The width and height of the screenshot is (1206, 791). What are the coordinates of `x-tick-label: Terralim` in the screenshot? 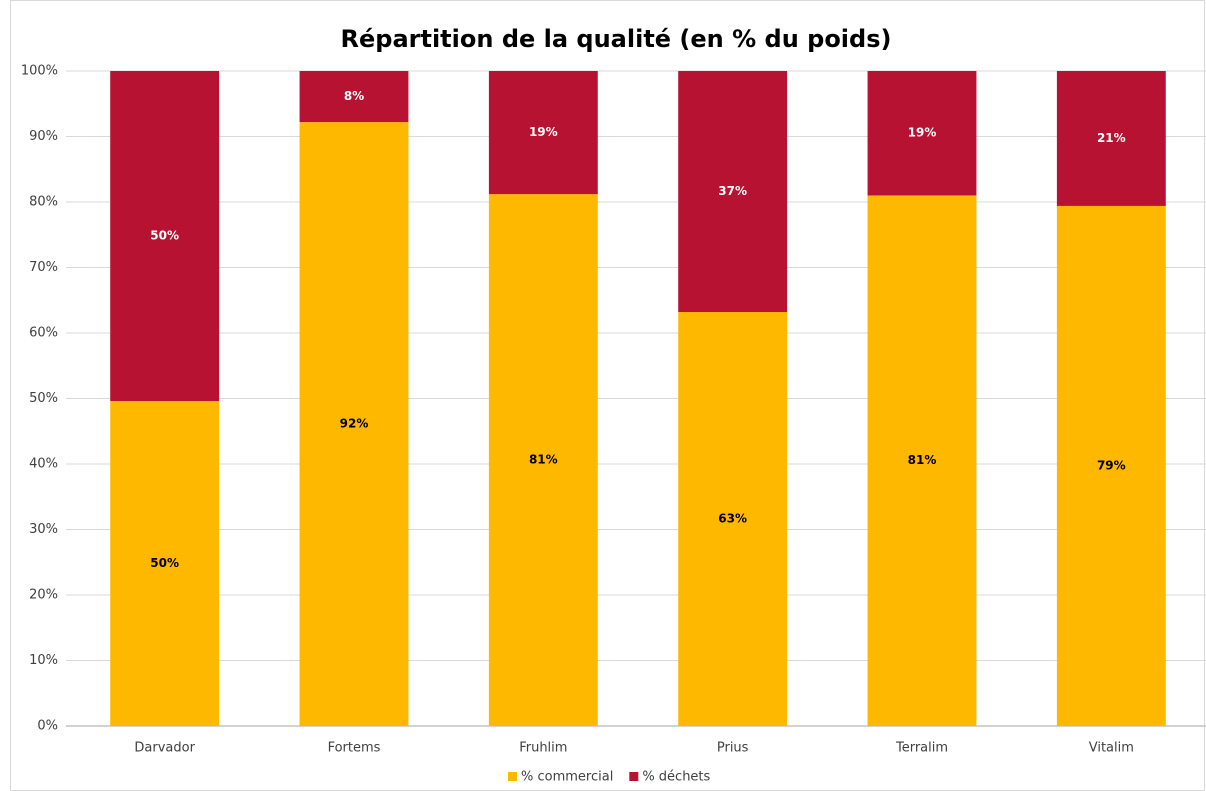 It's located at (921, 748).